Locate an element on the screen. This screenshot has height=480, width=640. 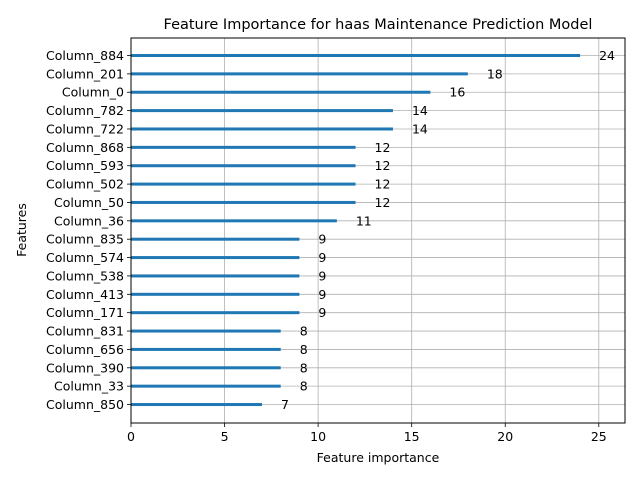
y-tick-label: Column_782 is located at coordinates (85, 110).